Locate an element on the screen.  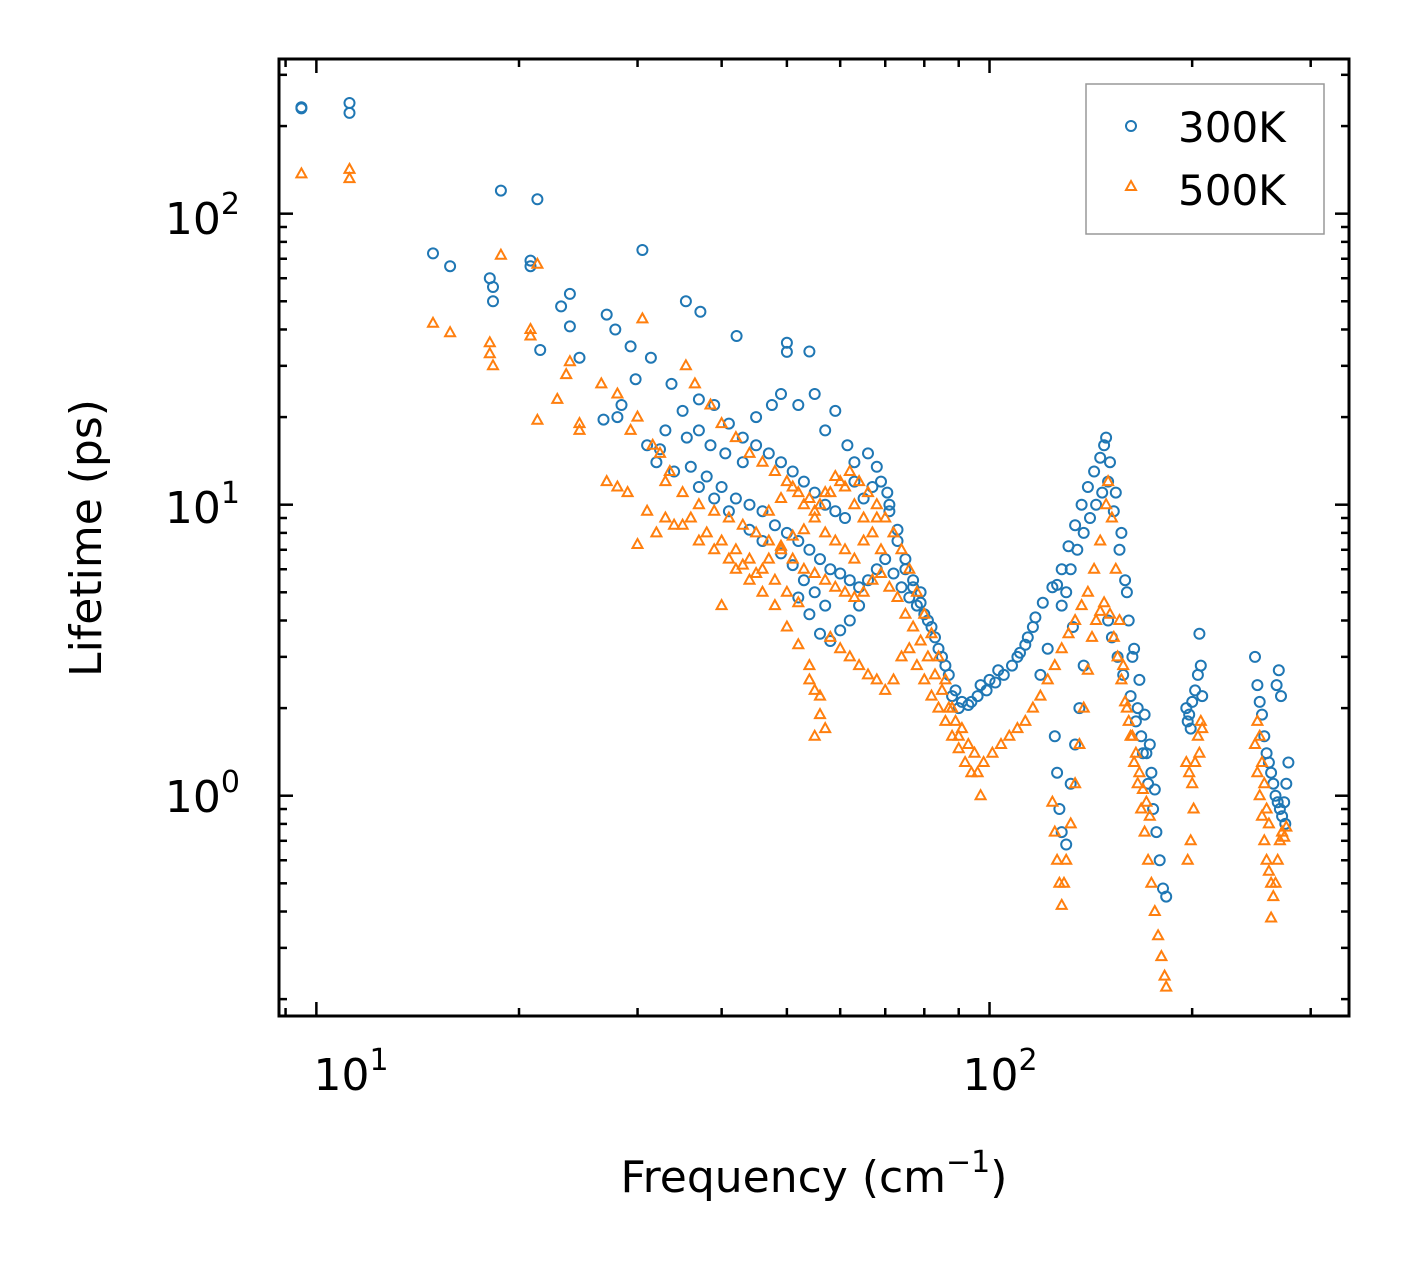
y-tick-label-10: 101 is located at coordinates (202, 505).